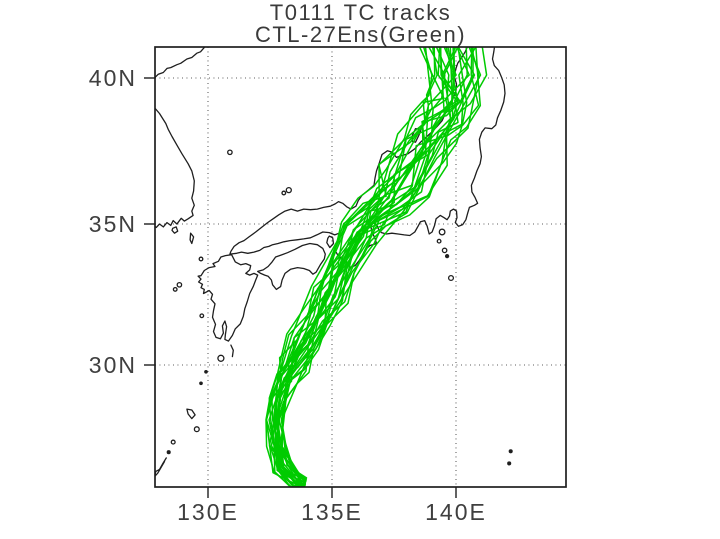 The image size is (720, 539). What do you see at coordinates (113, 365) in the screenshot?
I see `y-tick-label: 30N` at bounding box center [113, 365].